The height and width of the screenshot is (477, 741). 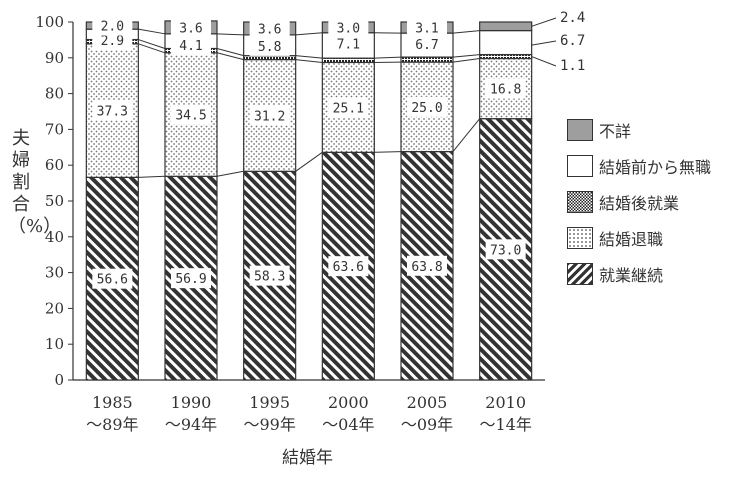 I want to click on x-tick-label-5-1: 〜14年, so click(x=505, y=424).